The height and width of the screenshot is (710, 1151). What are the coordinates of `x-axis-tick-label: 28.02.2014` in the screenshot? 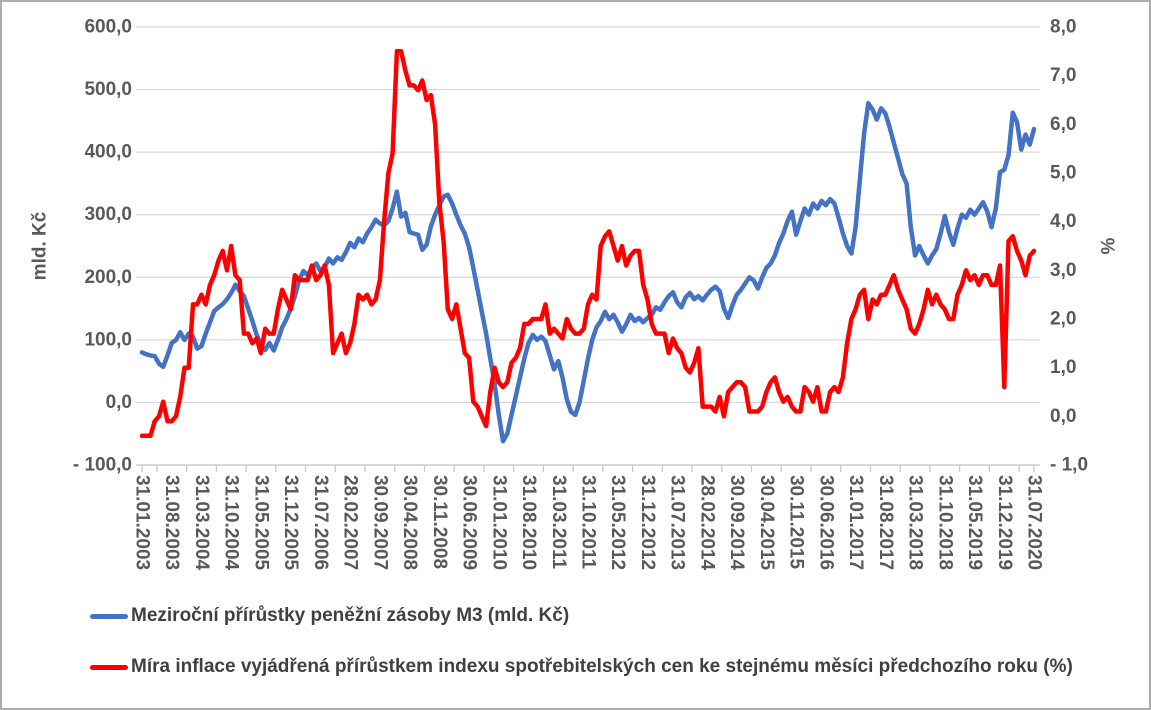 It's located at (706, 523).